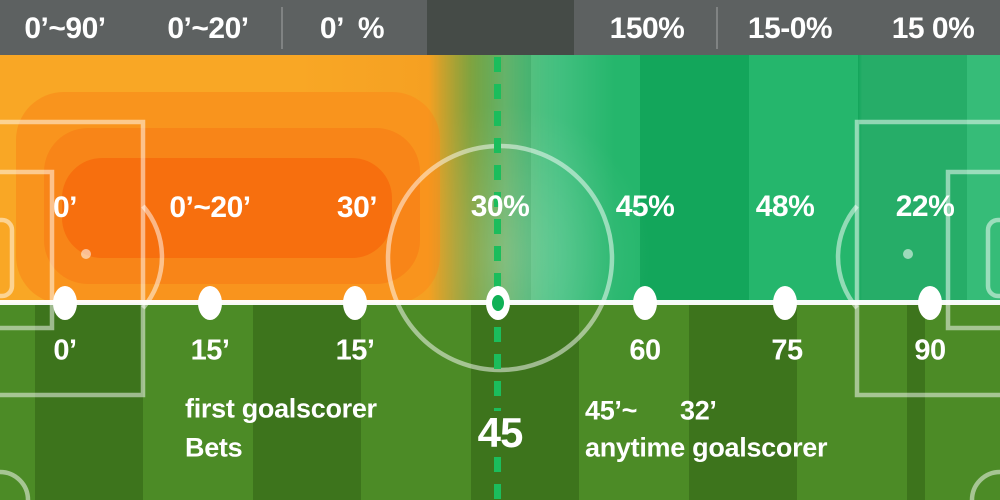 The width and height of the screenshot is (1000, 500). Describe the element at coordinates (65, 28) in the screenshot. I see `top-bar-label-0-90: 0’~90’` at that location.